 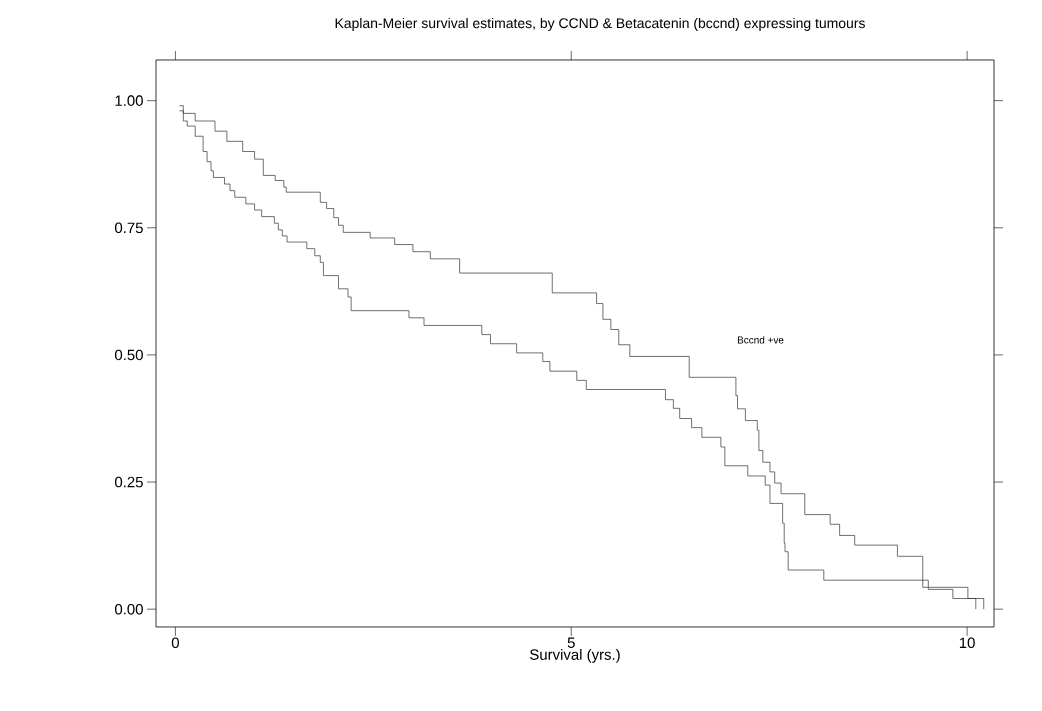 I want to click on text: Bccnd +ve, so click(x=760, y=340).